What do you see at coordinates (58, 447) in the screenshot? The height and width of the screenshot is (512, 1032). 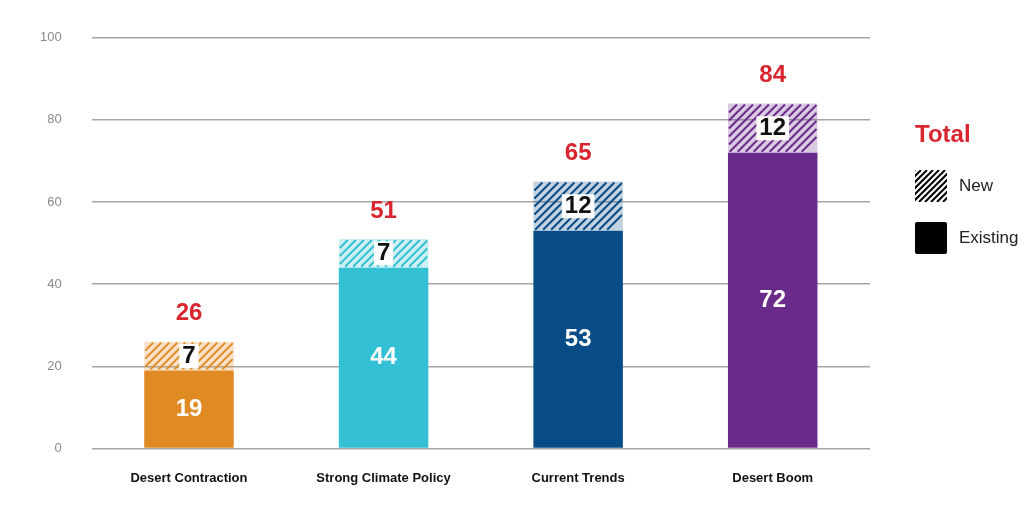 I see `y-tick-label: 0` at bounding box center [58, 447].